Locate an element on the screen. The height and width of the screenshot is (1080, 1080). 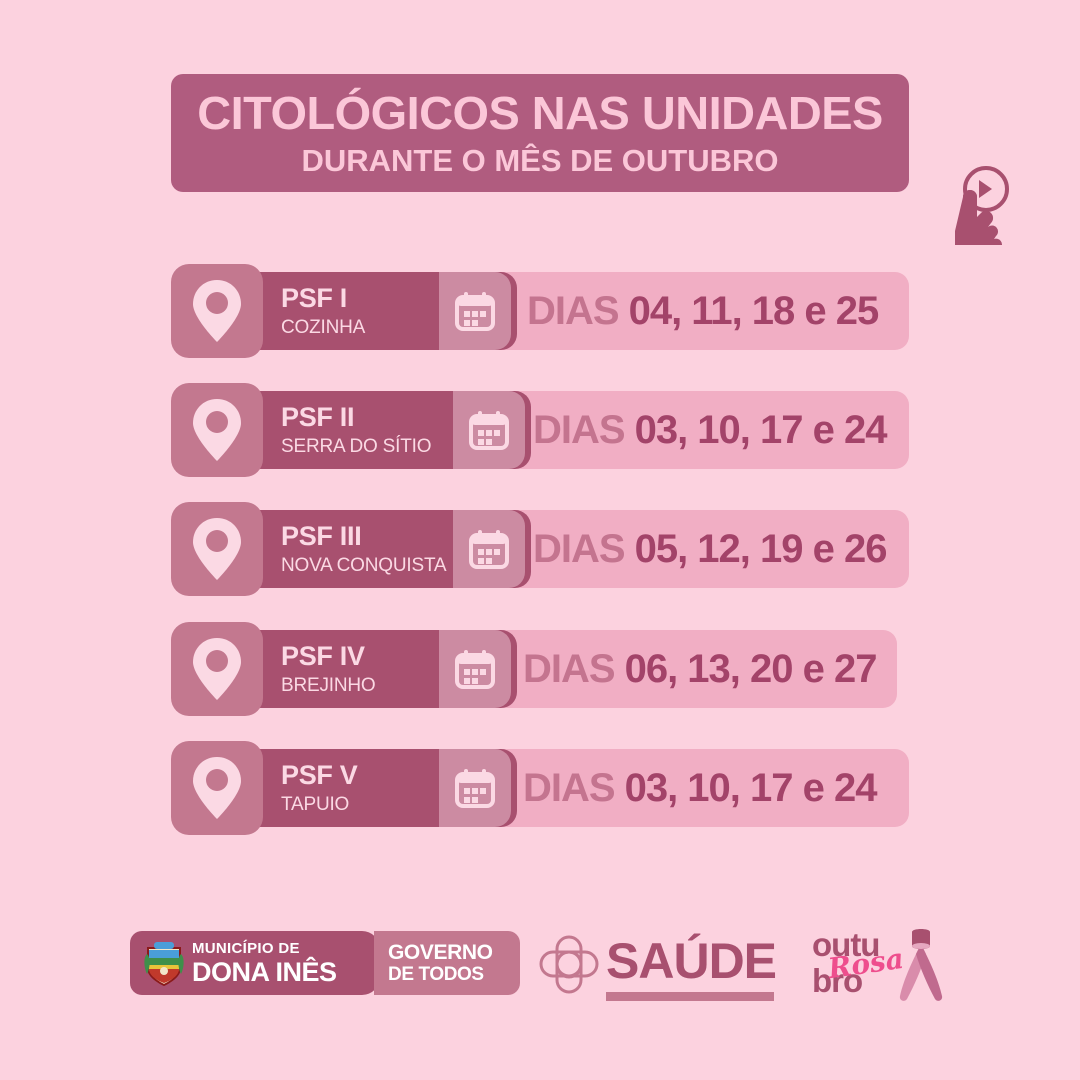
unit-place: TAPUIO is located at coordinates (315, 804).